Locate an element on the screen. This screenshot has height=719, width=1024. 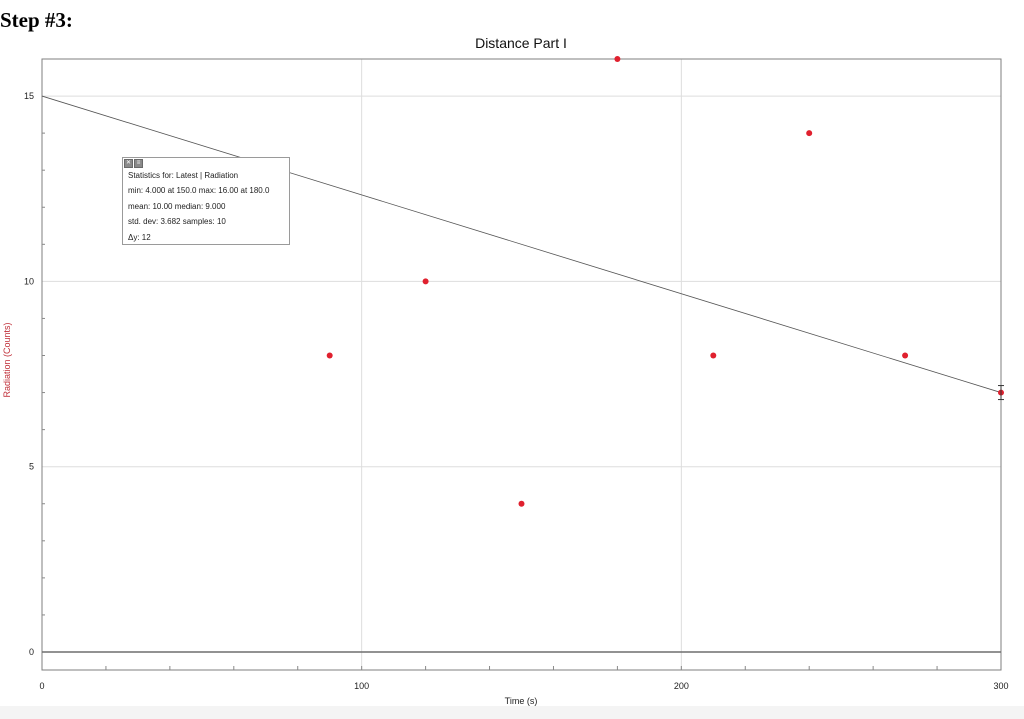
step-heading: Step #3: is located at coordinates (36, 20).